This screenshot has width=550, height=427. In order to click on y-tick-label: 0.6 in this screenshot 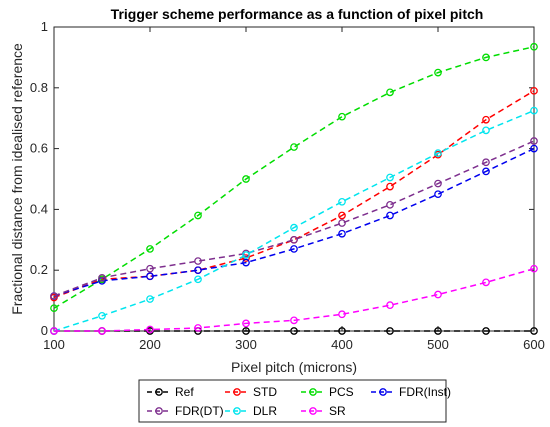, I will do `click(39, 148)`.